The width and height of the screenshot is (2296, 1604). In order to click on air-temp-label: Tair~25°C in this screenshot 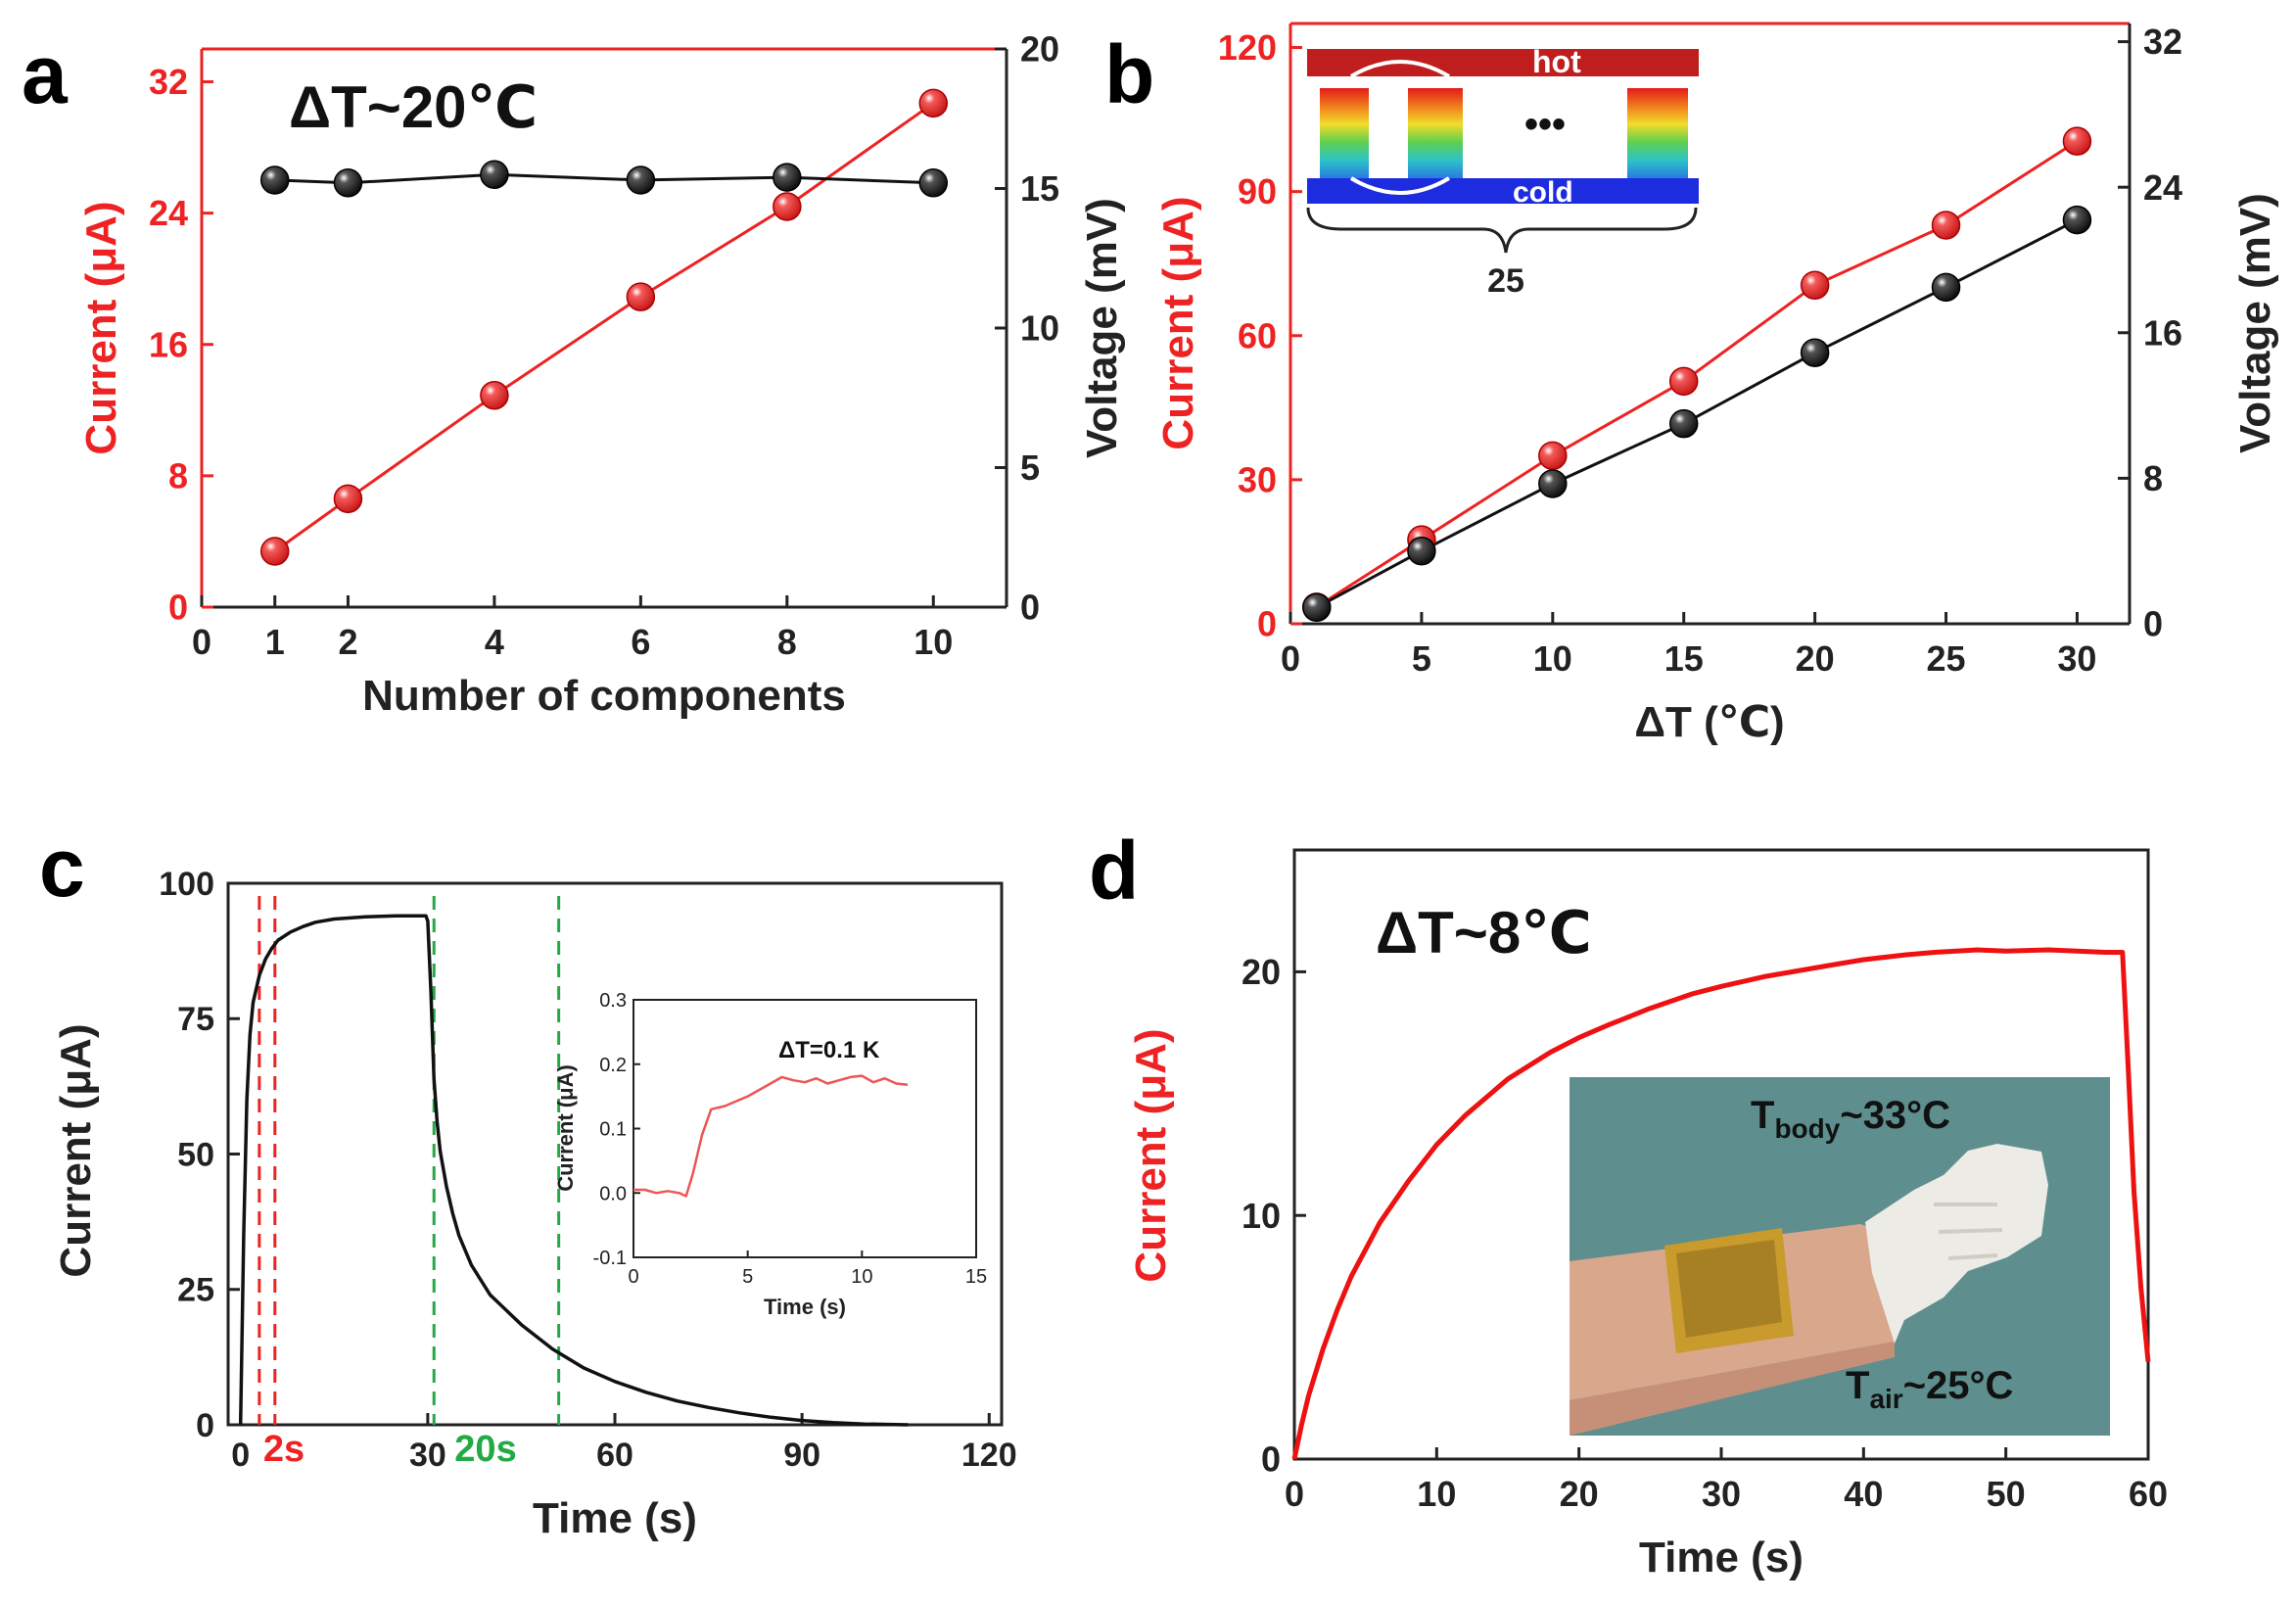, I will do `click(1929, 1389)`.